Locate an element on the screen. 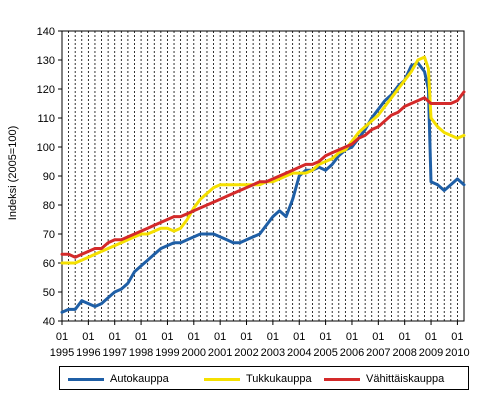 This screenshot has width=488, height=411. x-tick-year-label: 2004 is located at coordinates (299, 353).